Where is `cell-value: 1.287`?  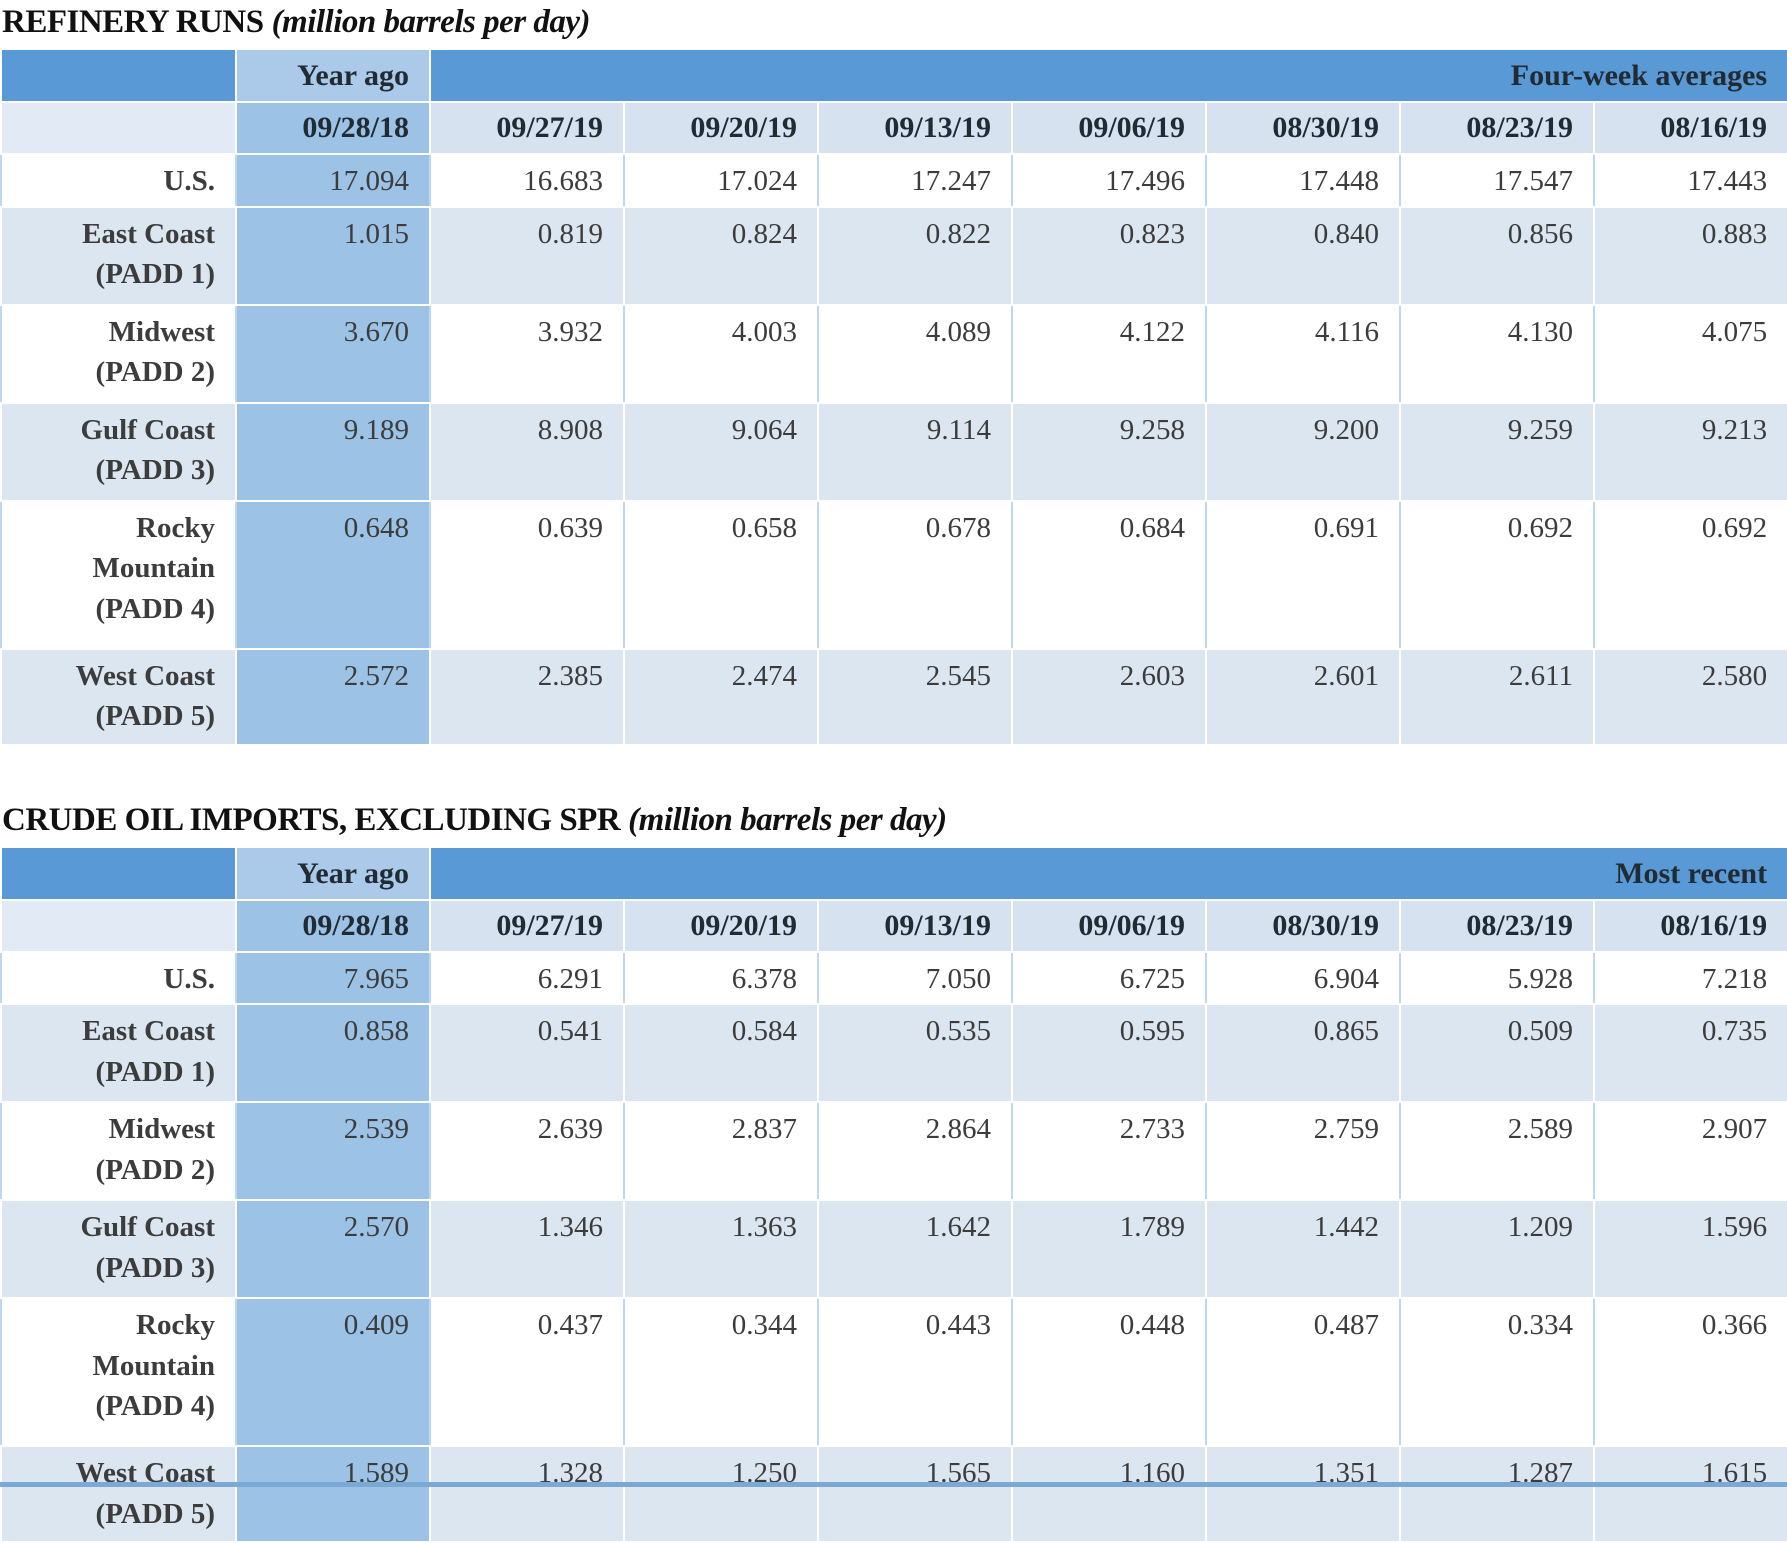
cell-value: 1.287 is located at coordinates (1497, 1494).